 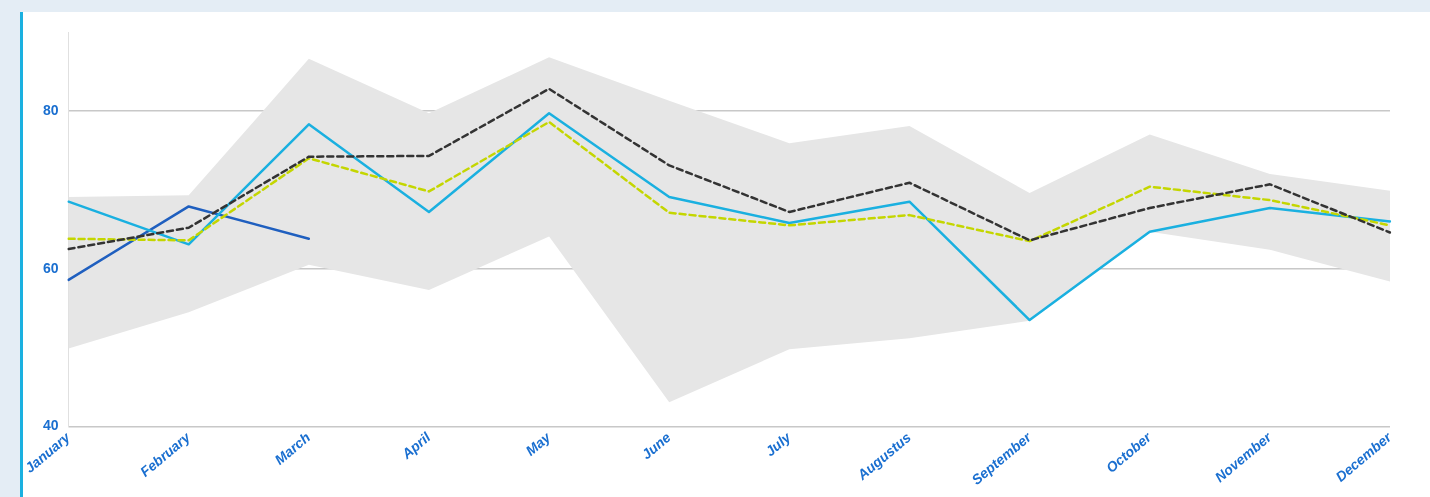 I want to click on y-tick-label: 80, so click(x=50, y=109).